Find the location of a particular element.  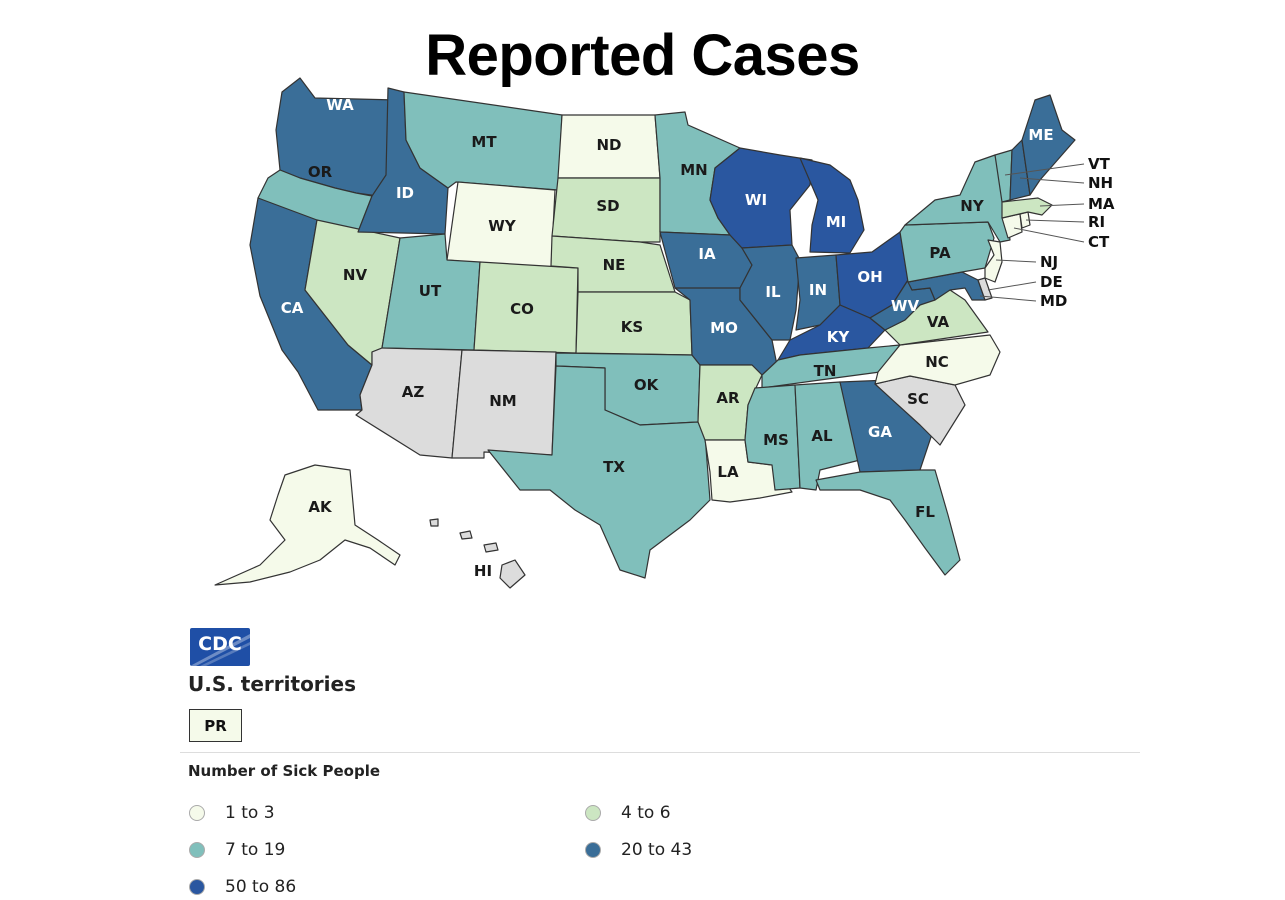

legend-label-50-to-86: 50 to 86 is located at coordinates (261, 887).